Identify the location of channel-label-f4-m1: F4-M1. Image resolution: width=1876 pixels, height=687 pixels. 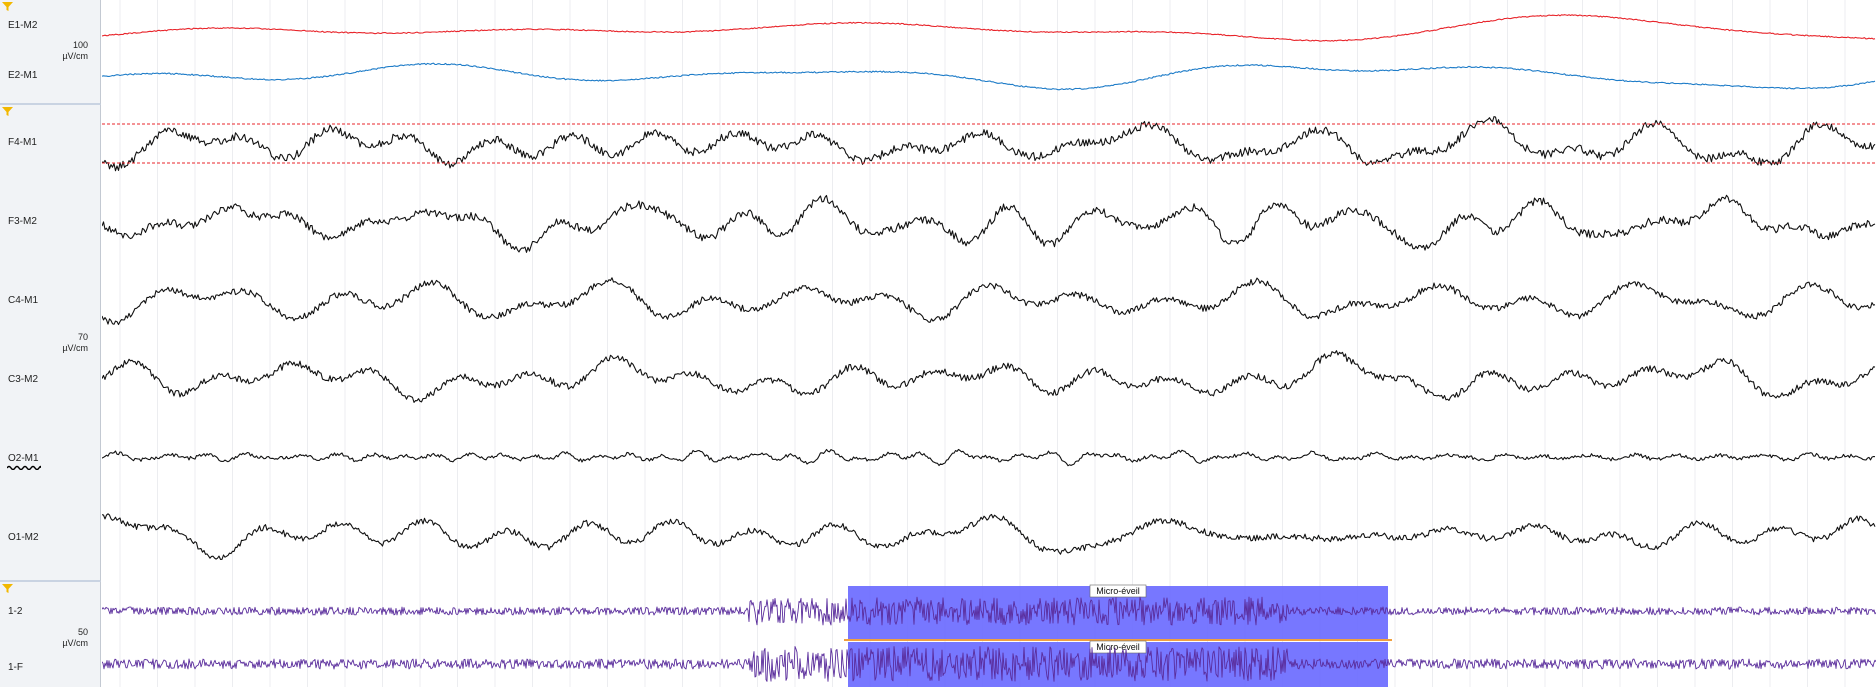
(22, 142).